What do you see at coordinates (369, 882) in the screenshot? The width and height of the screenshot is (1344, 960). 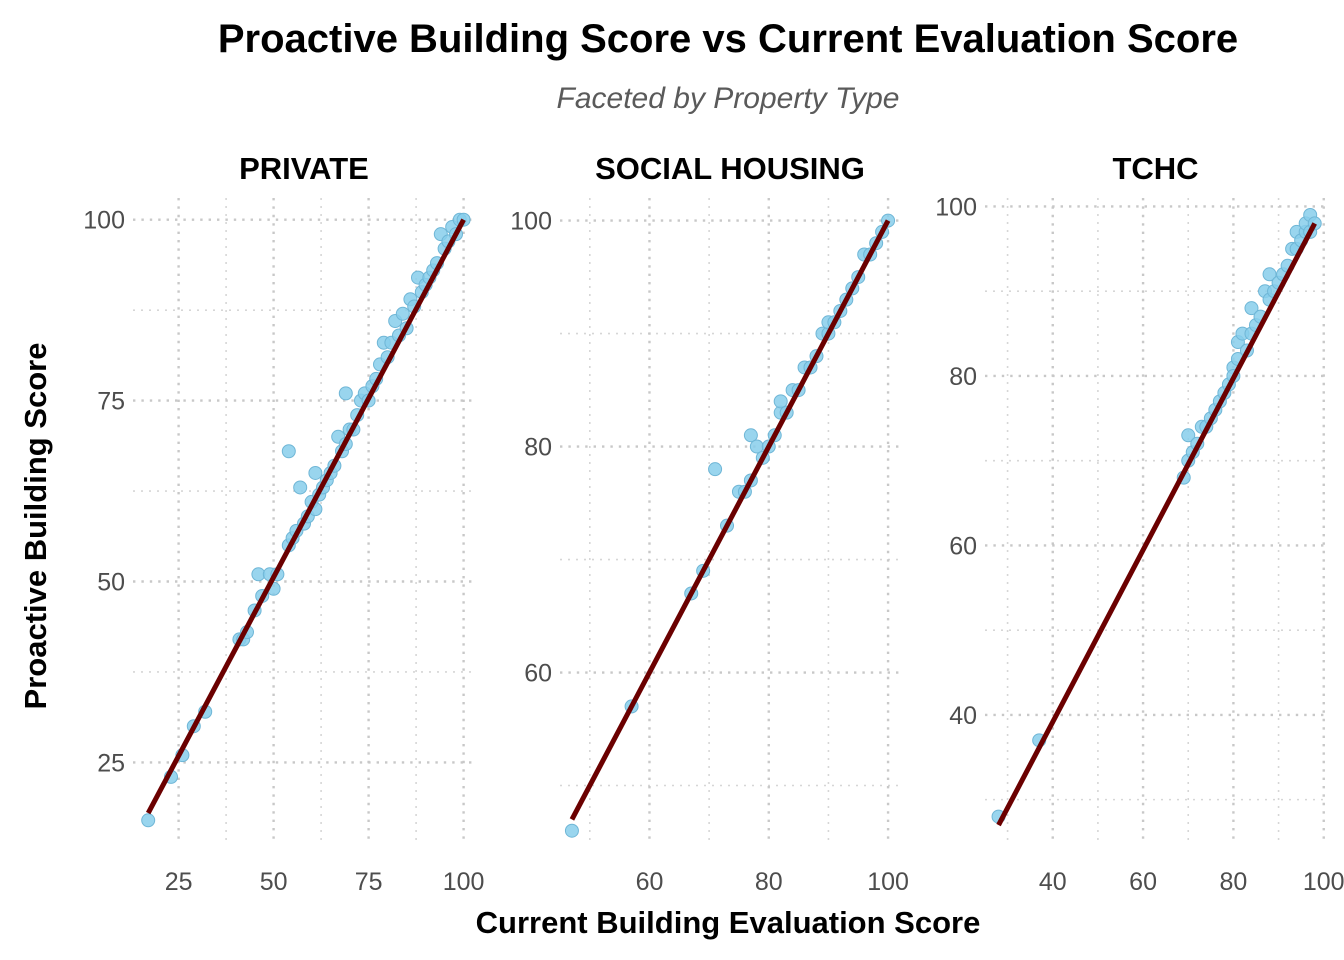 I see `x-tick-label: 75` at bounding box center [369, 882].